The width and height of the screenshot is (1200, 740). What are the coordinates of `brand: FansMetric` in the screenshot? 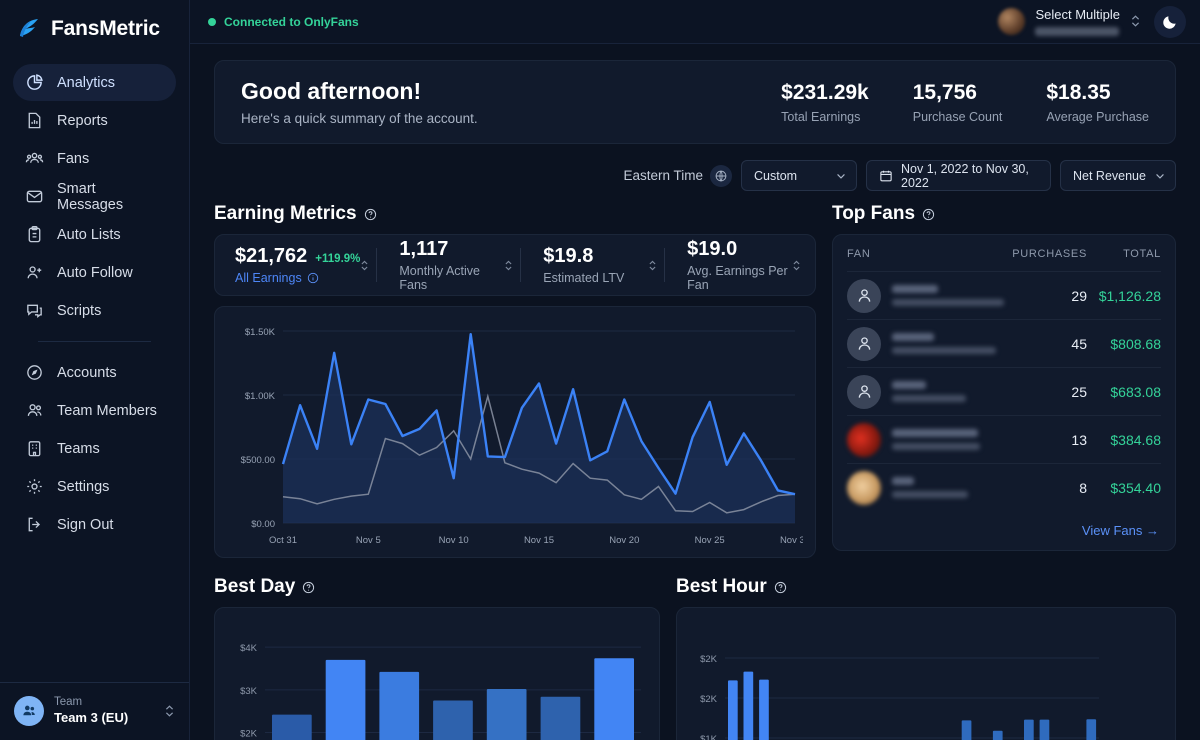 It's located at (94, 29).